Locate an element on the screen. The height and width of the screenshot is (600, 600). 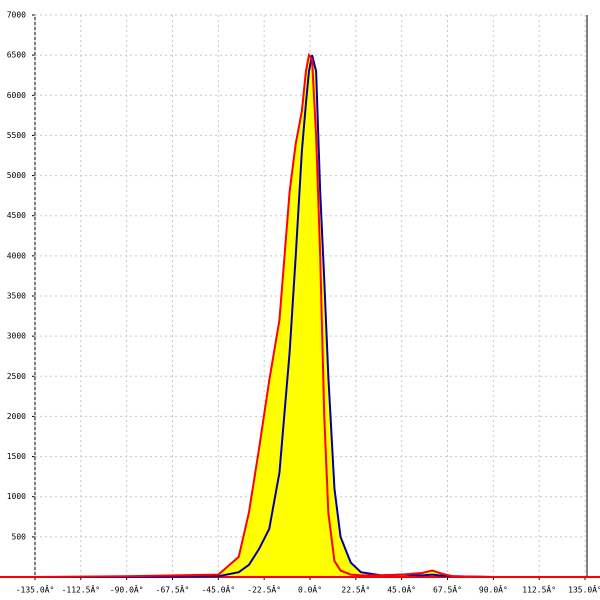
y-tick-label: 3000 is located at coordinates (16, 336).